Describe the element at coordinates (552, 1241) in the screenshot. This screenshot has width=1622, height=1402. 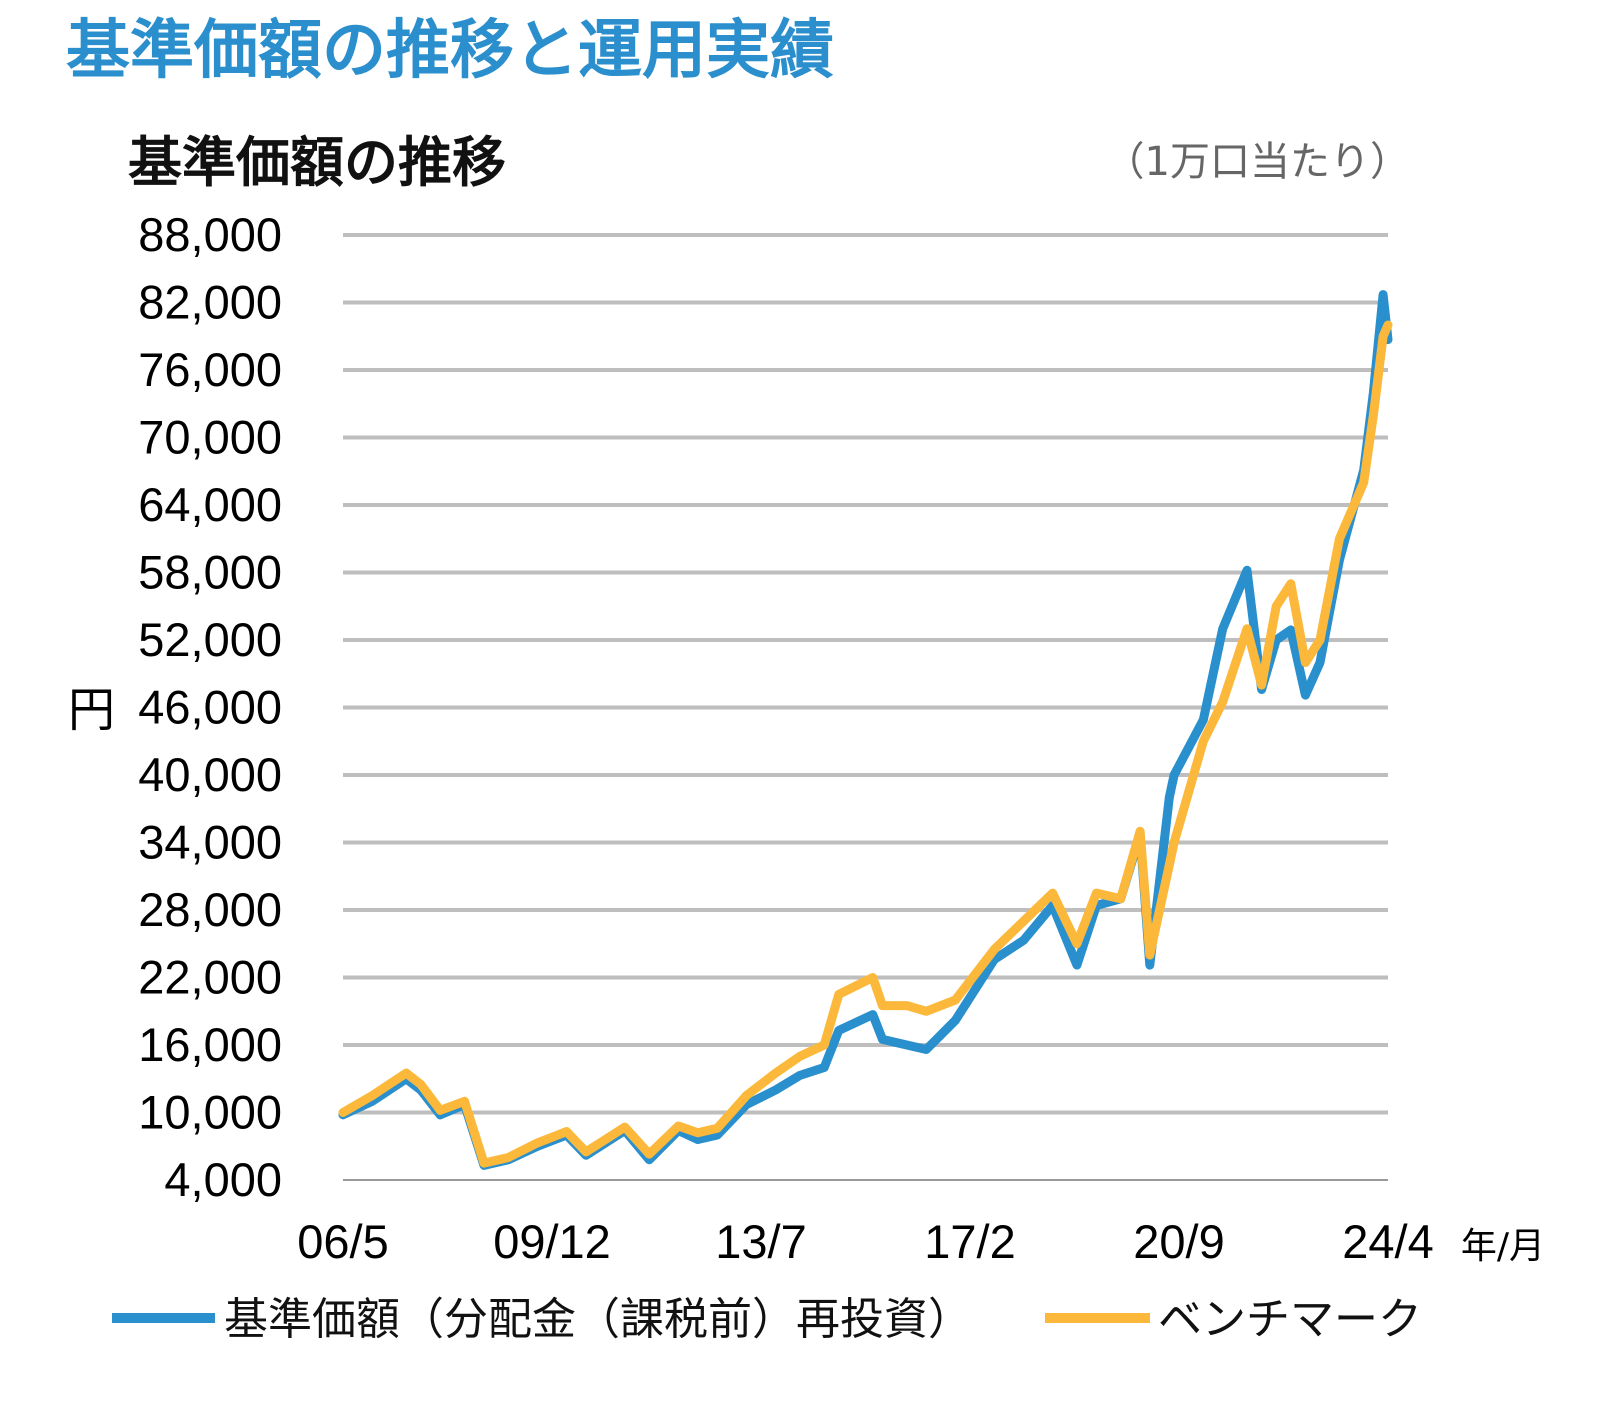
I see `x-tick-label: 09/12` at that location.